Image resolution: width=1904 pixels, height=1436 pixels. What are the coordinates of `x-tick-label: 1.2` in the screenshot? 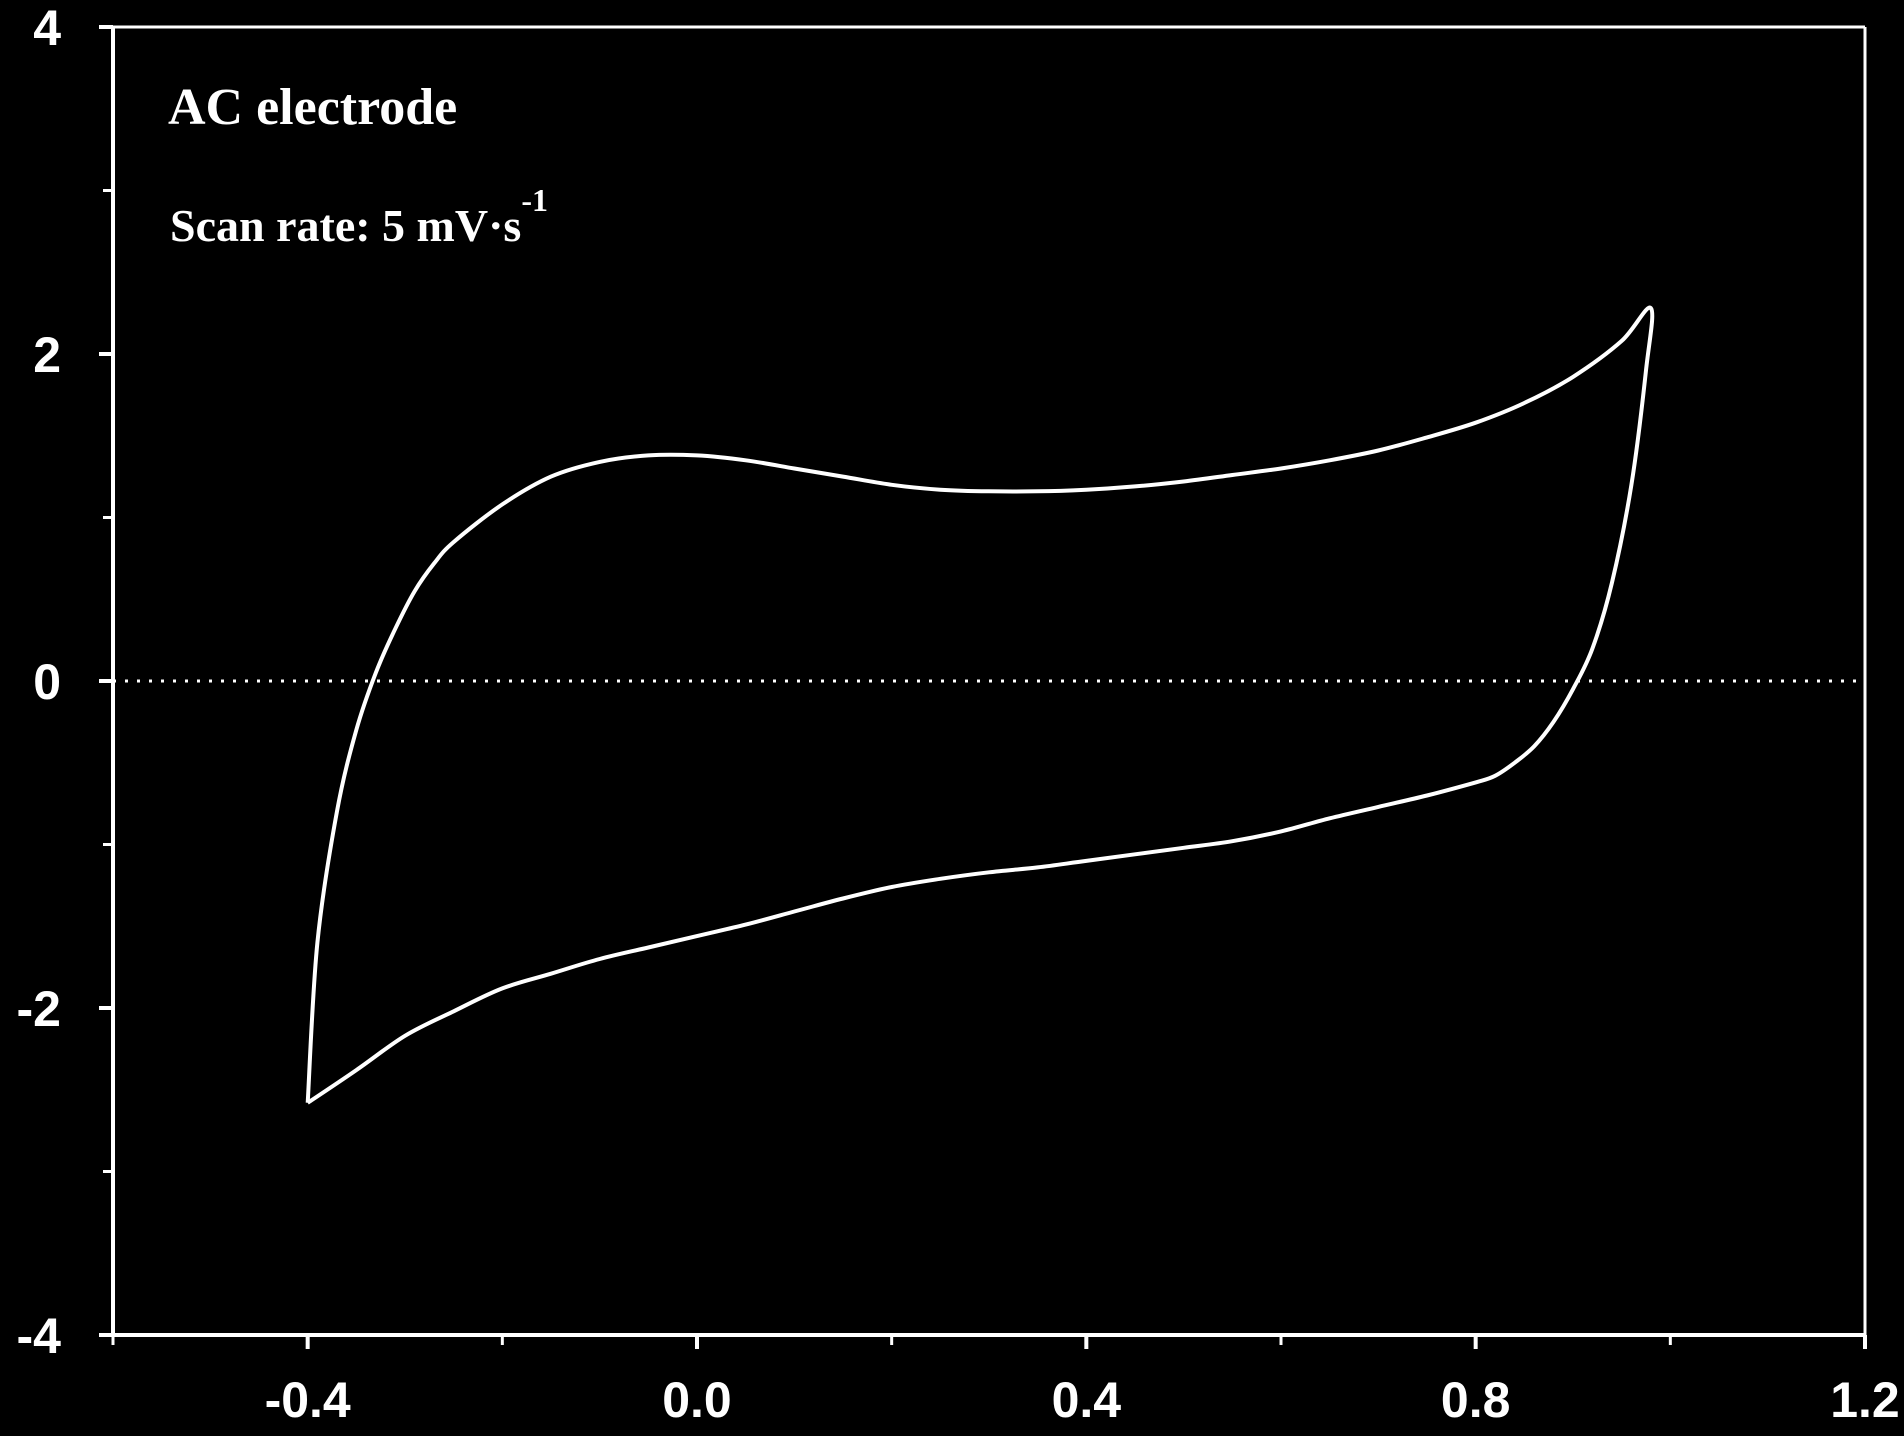 It's located at (1865, 1400).